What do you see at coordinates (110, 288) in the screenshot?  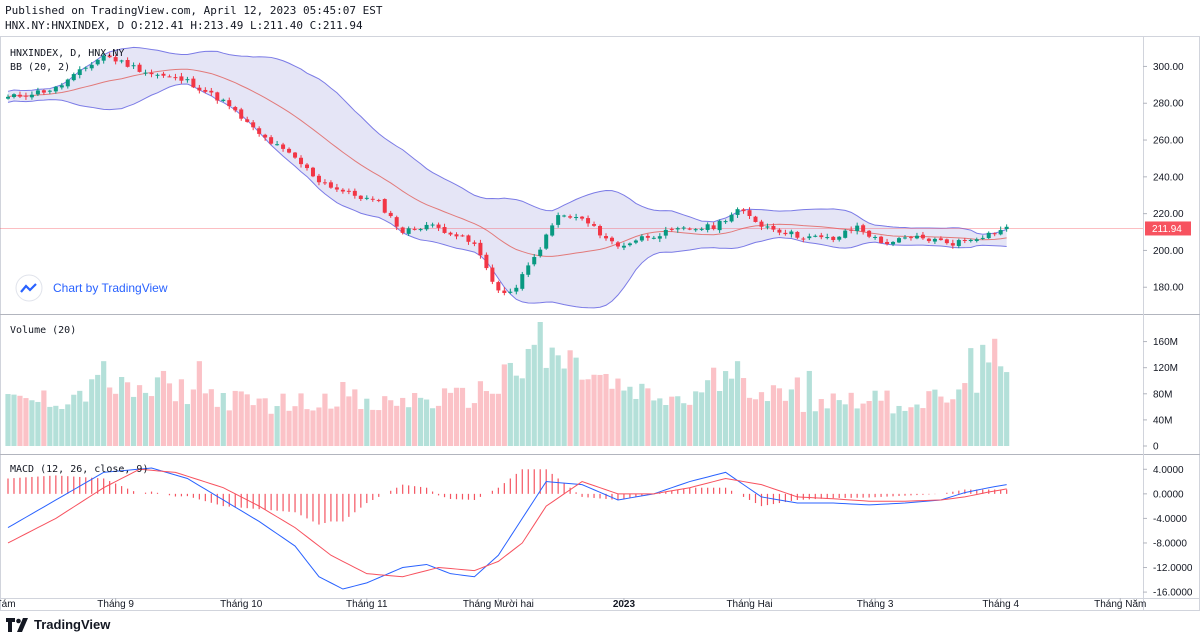 I see `watermark-text: Chart by TradingView` at bounding box center [110, 288].